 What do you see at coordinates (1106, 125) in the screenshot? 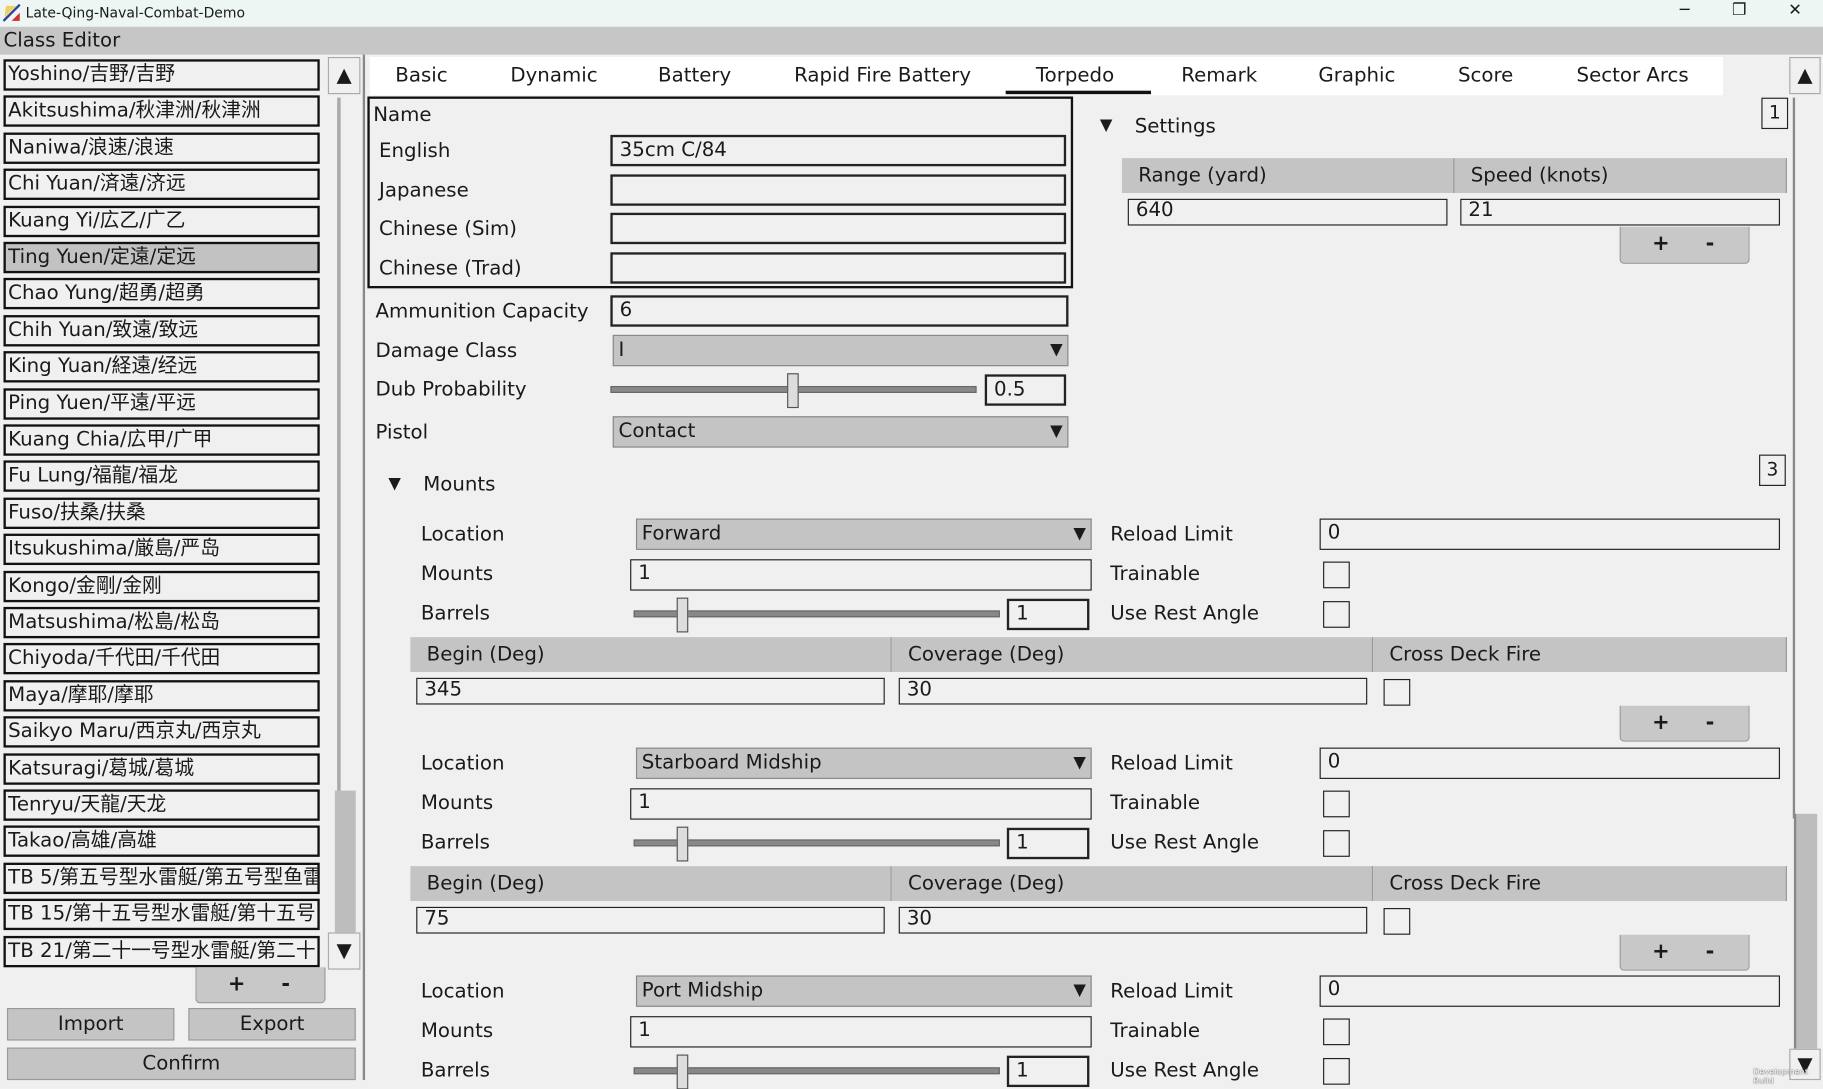
I see `settings-collapse-icon: ▼` at bounding box center [1106, 125].